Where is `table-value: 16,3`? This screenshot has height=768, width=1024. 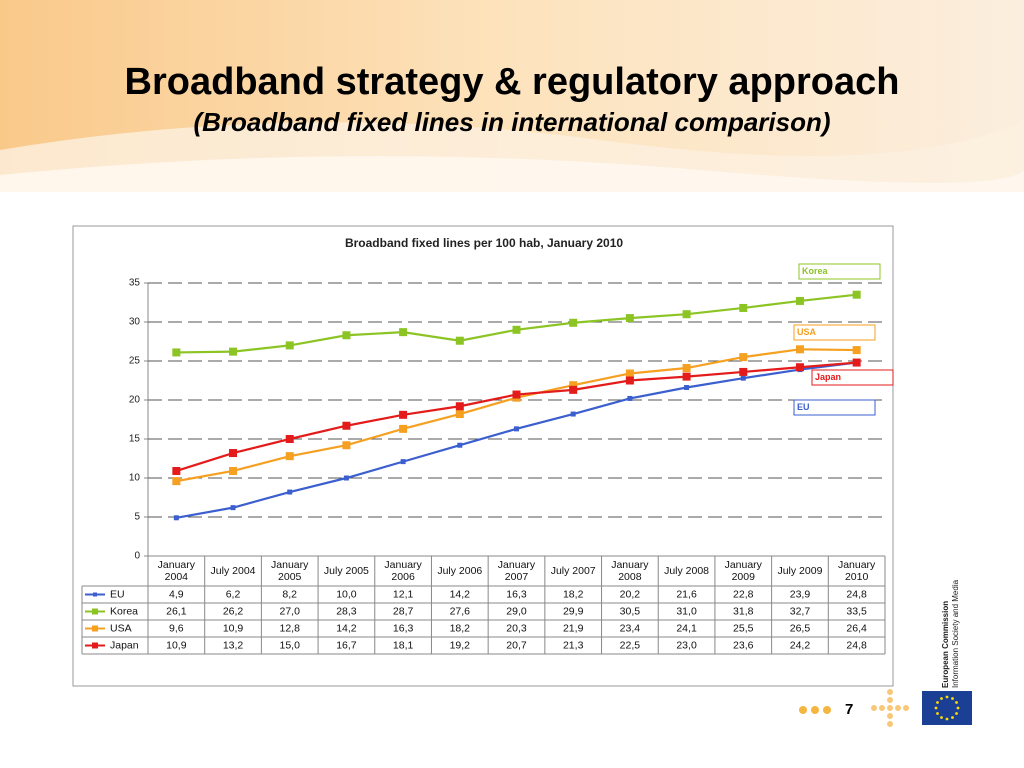 table-value: 16,3 is located at coordinates (516, 594).